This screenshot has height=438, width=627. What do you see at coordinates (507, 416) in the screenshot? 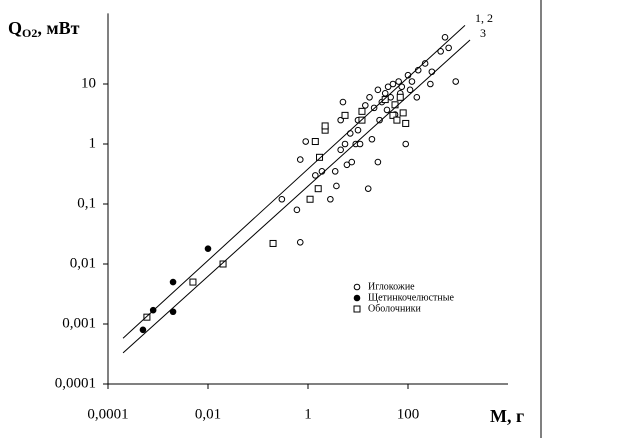
I see `x-axis-label: M, г` at bounding box center [507, 416].